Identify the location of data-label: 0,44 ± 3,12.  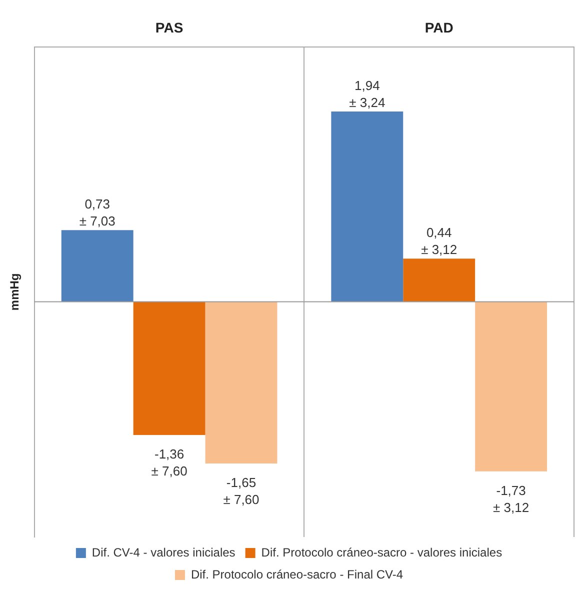
(439, 241).